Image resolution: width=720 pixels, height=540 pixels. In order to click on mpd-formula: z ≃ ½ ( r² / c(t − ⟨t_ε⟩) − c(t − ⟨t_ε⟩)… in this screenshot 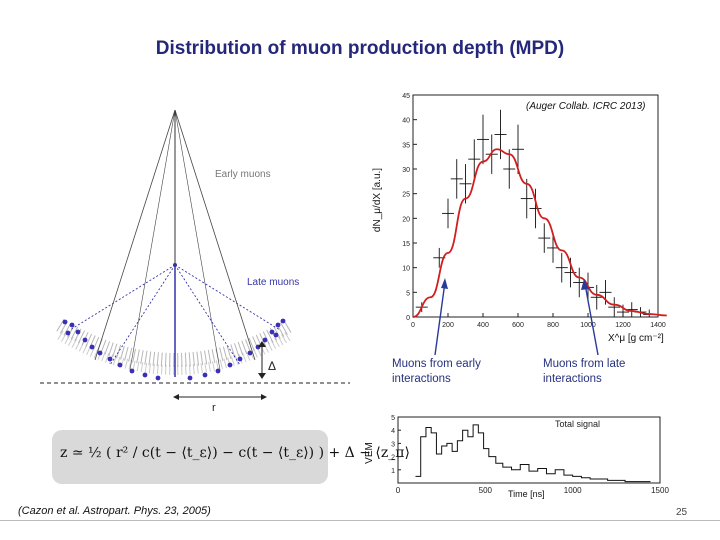, I will do `click(235, 453)`.